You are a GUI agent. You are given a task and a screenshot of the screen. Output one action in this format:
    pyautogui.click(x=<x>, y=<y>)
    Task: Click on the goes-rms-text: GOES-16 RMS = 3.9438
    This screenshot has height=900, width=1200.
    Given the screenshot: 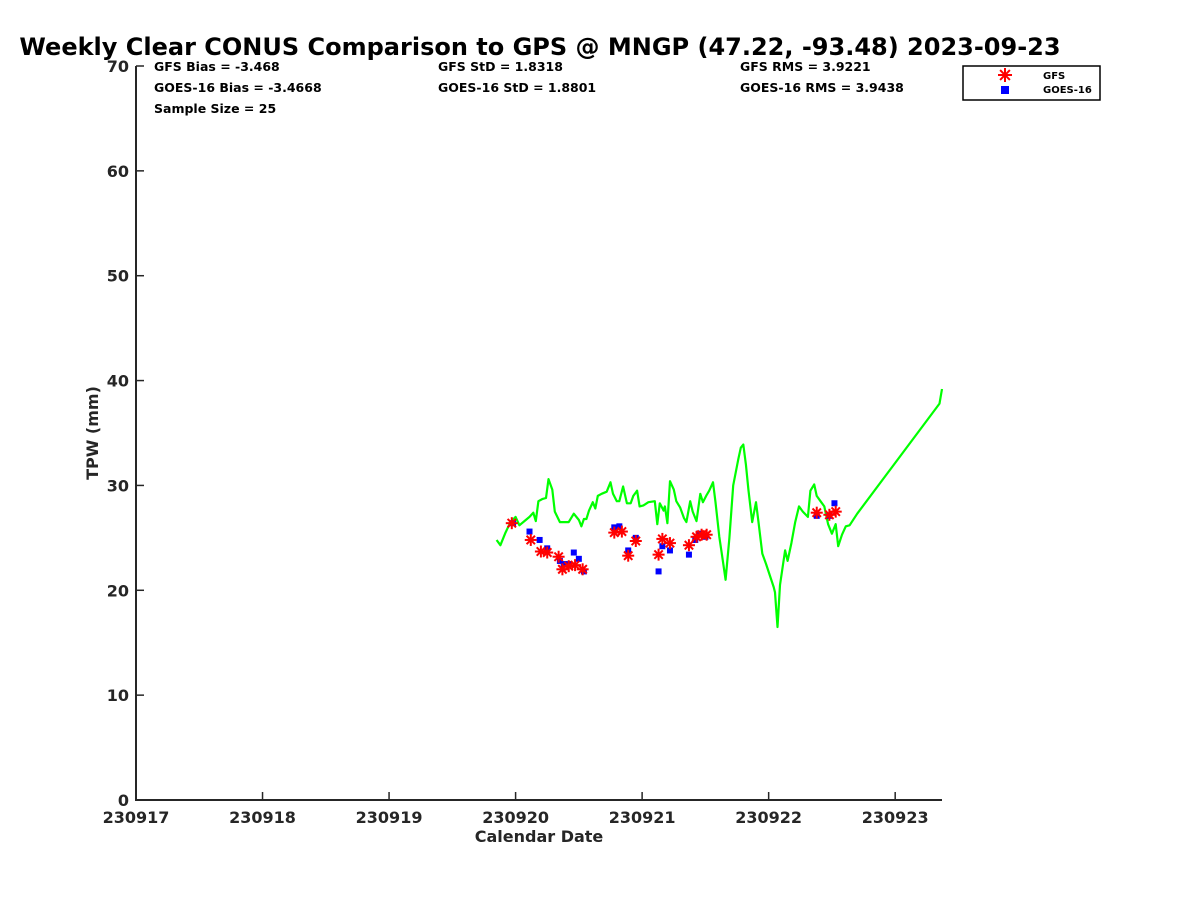 What is the action you would take?
    pyautogui.click(x=822, y=87)
    